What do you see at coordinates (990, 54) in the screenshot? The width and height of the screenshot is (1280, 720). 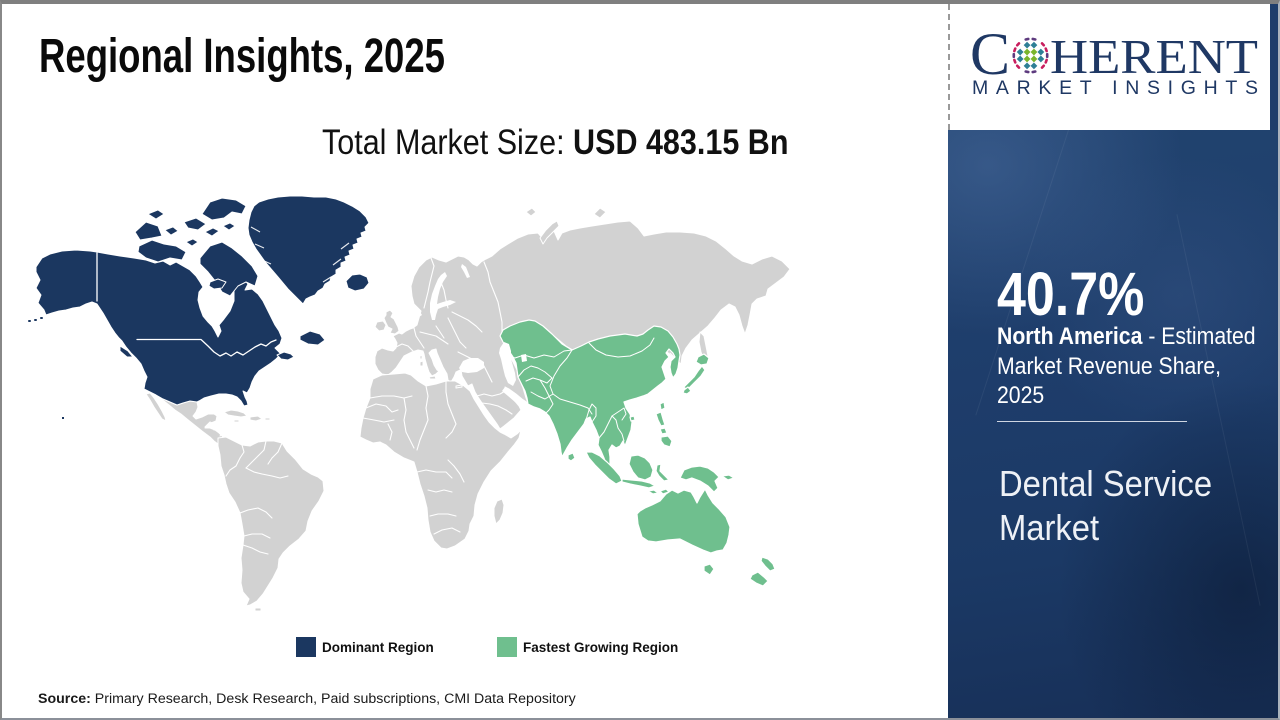 I see `svg-text: C` at bounding box center [990, 54].